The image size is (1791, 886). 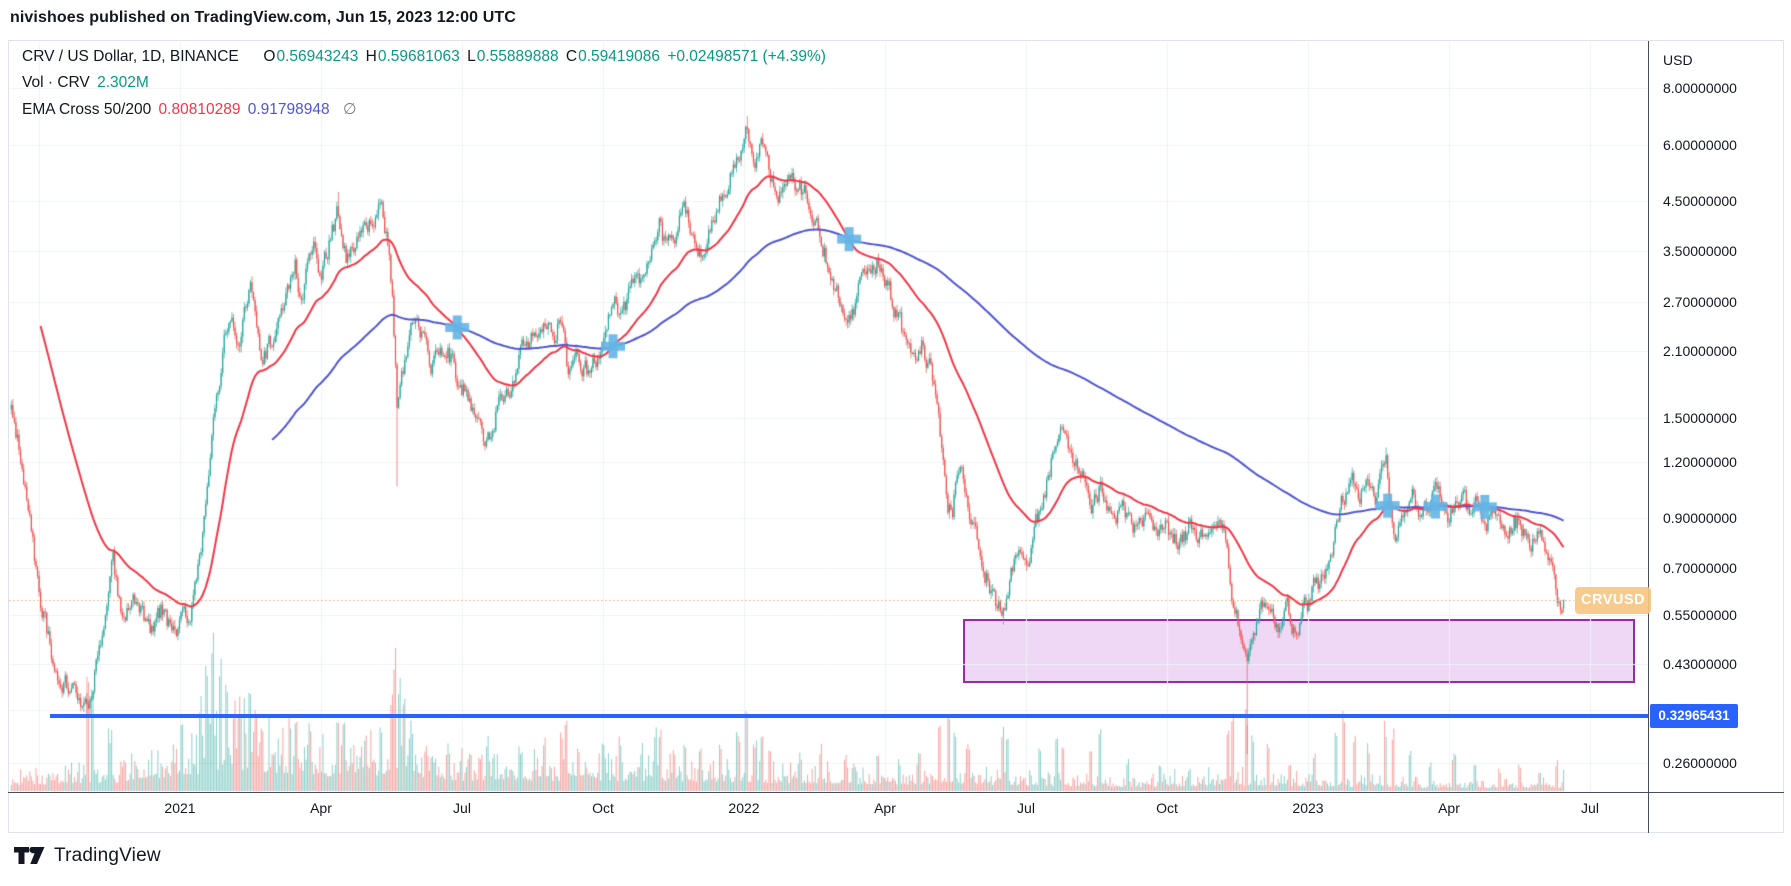 What do you see at coordinates (1700, 250) in the screenshot?
I see `price-tick-label: 3.50000000` at bounding box center [1700, 250].